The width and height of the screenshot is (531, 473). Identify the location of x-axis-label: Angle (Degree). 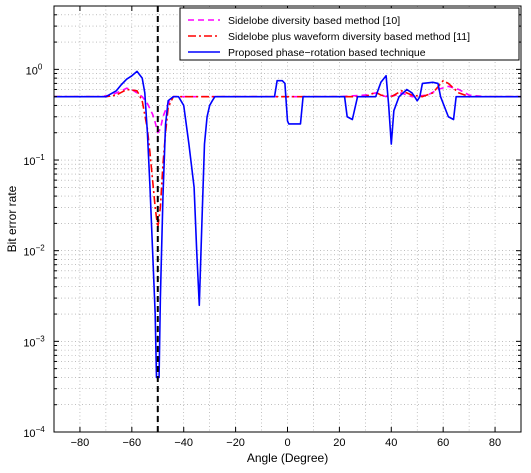
(287, 458).